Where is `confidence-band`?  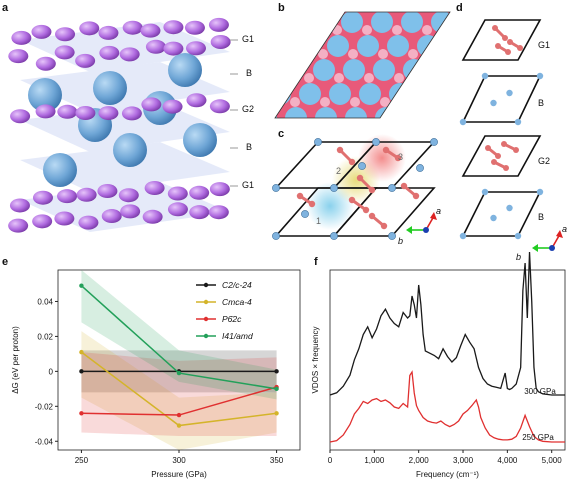 confidence-band is located at coordinates (179, 394).